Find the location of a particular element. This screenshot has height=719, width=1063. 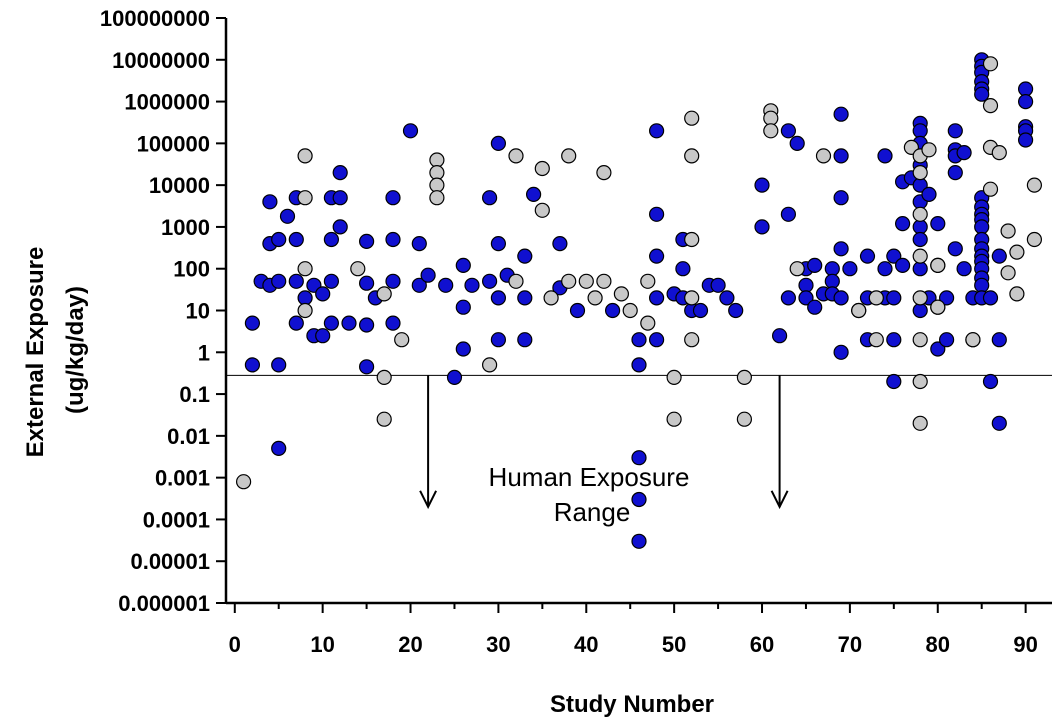

x-tick-label: 10 is located at coordinates (322, 644).